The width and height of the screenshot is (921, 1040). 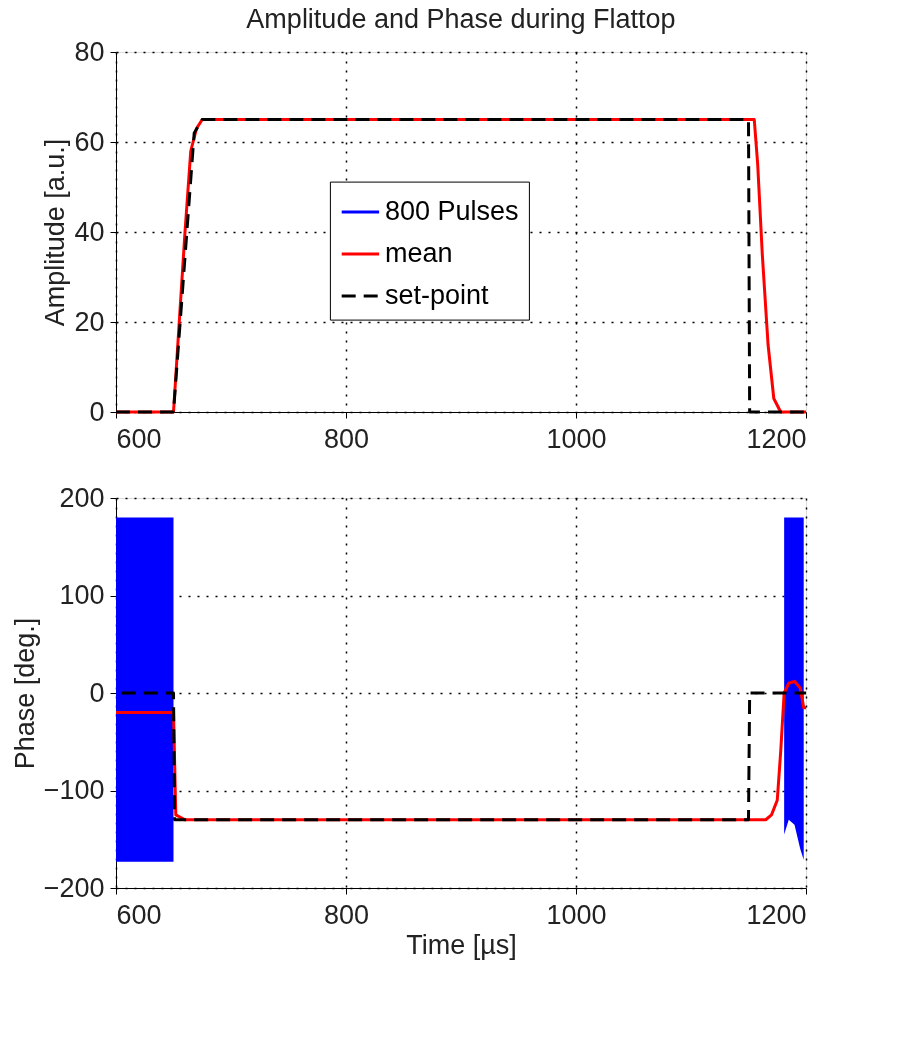 What do you see at coordinates (82, 497) in the screenshot?
I see `y-tick-label: 200` at bounding box center [82, 497].